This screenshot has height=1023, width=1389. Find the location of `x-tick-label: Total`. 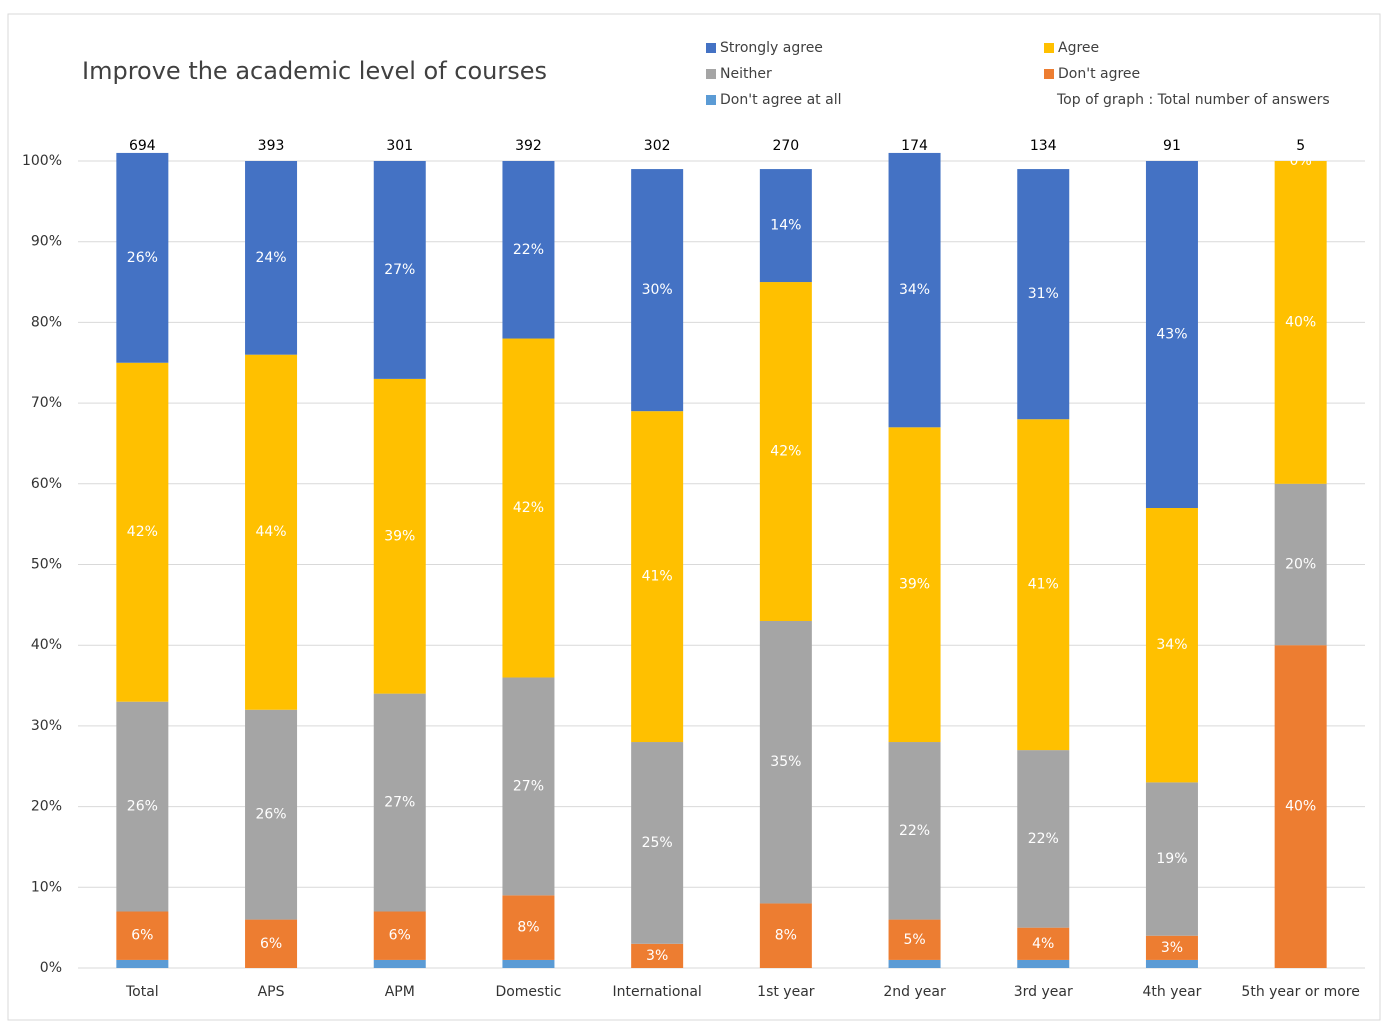

x-tick-label: Total is located at coordinates (142, 992).